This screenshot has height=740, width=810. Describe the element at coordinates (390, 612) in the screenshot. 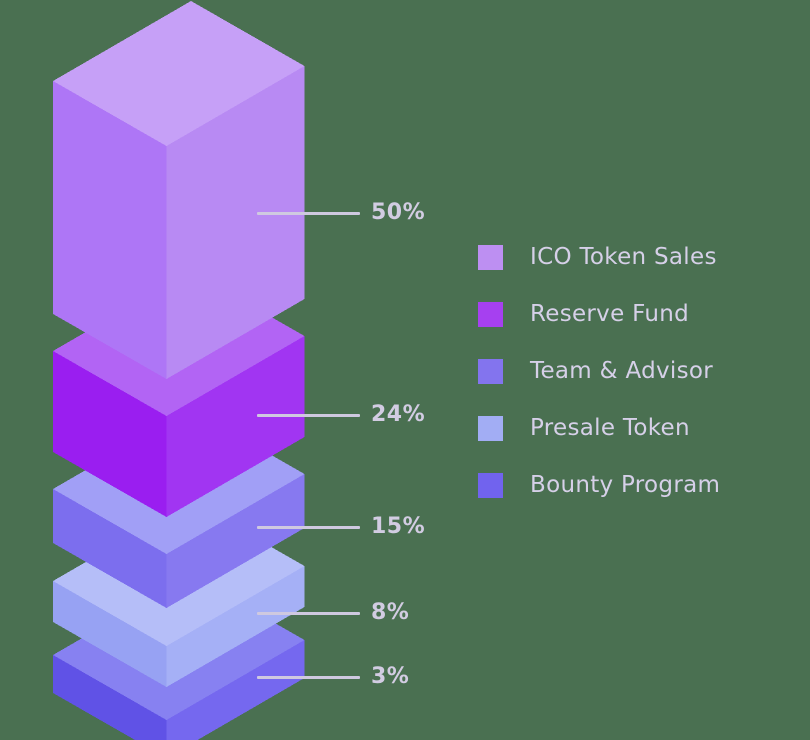

I see `percent-label: 8%` at that location.